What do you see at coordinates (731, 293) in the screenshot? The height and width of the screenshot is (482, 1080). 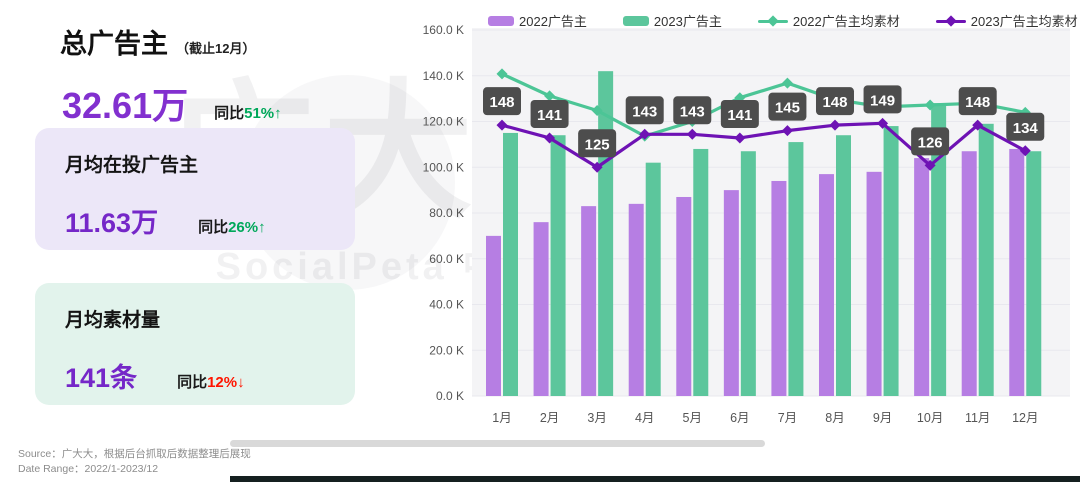 I see `bar-2022广告主-6月` at bounding box center [731, 293].